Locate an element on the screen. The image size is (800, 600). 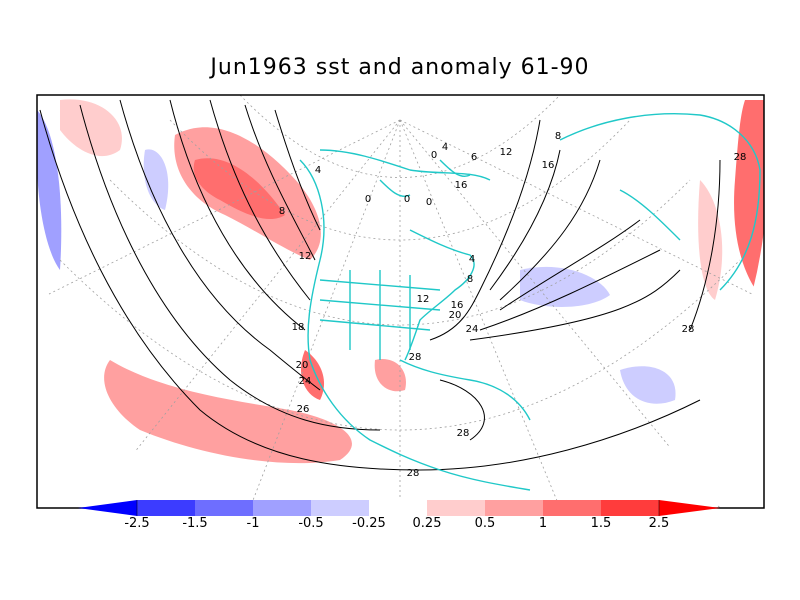
colorbar is located at coordinates (399, 508).